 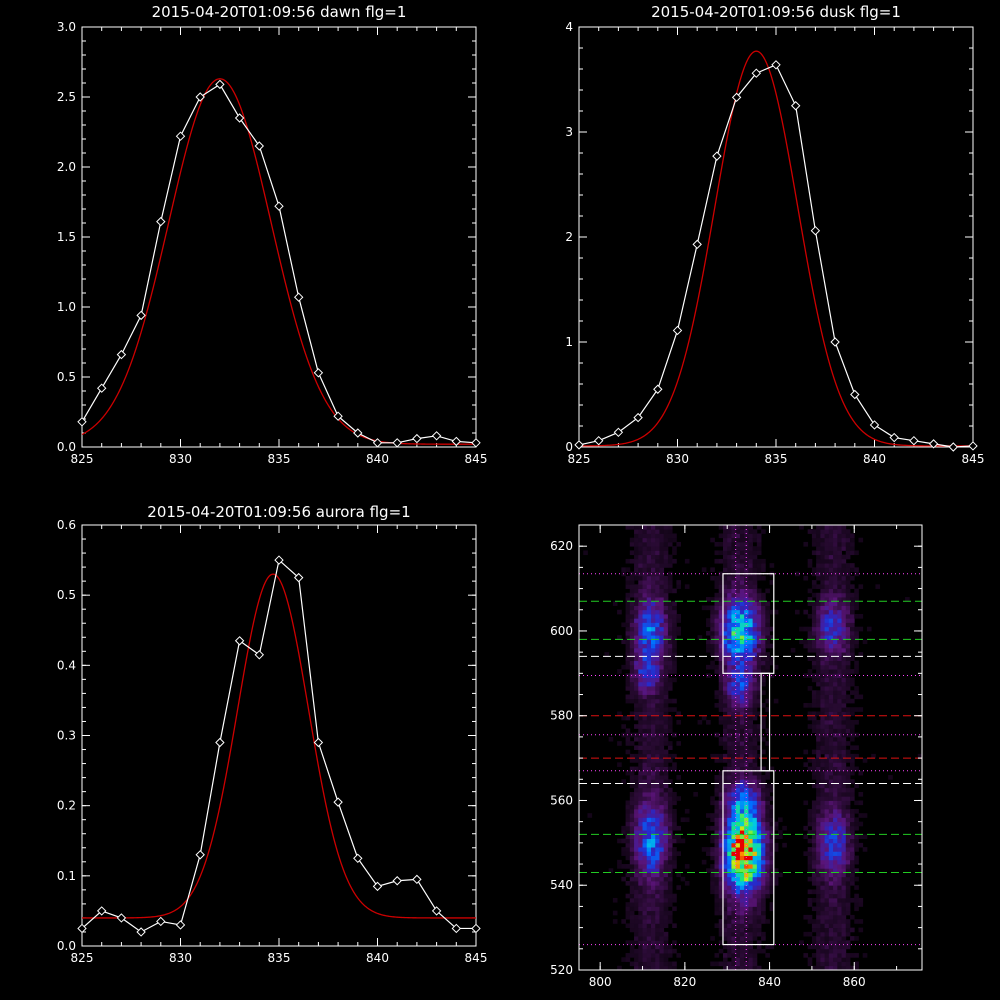 What do you see at coordinates (358, 433) in the screenshot?
I see `data-point-diamond` at bounding box center [358, 433].